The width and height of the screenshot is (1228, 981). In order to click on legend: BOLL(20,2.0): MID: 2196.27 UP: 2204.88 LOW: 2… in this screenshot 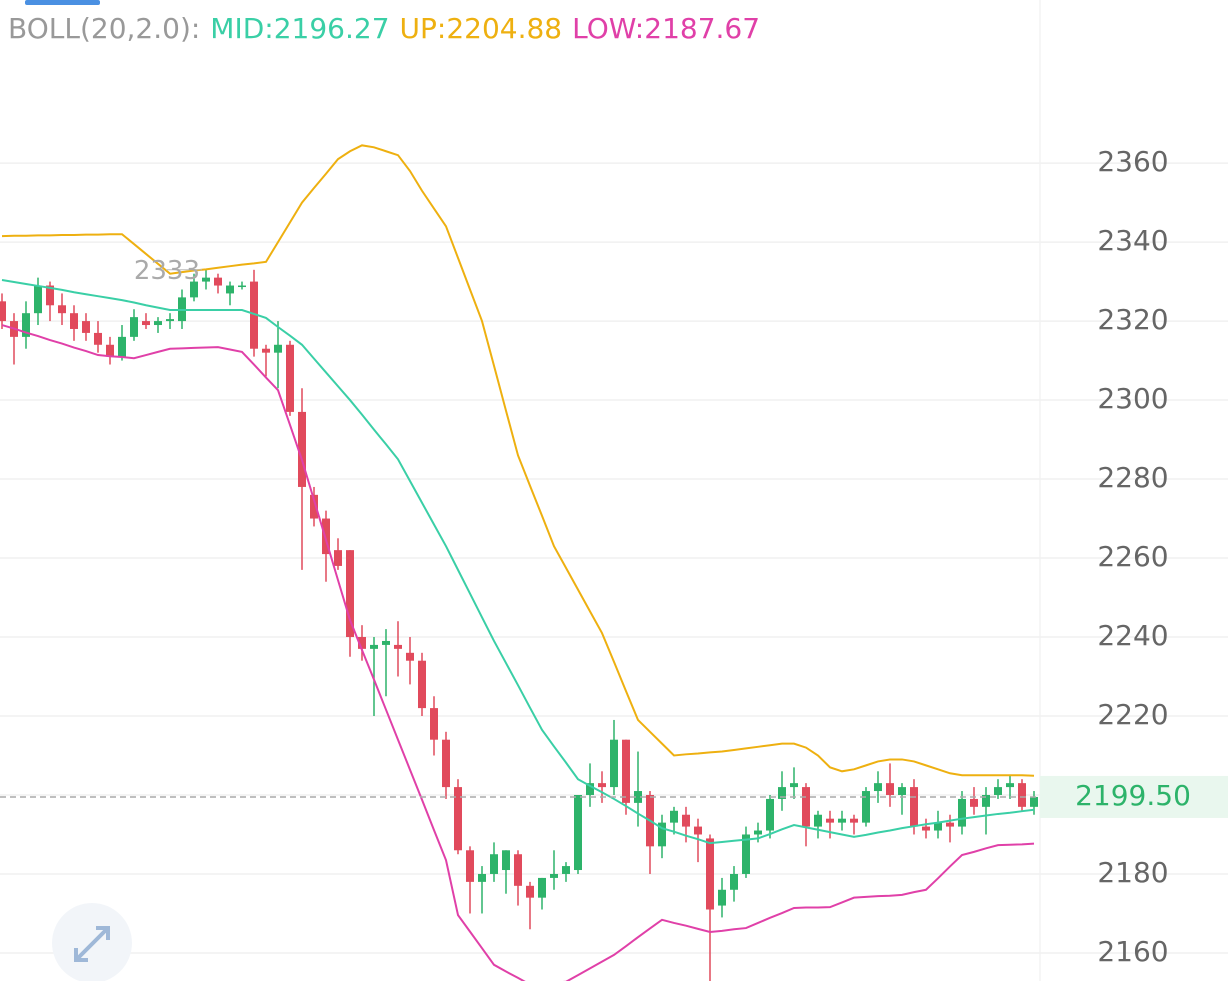, I will do `click(384, 28)`.